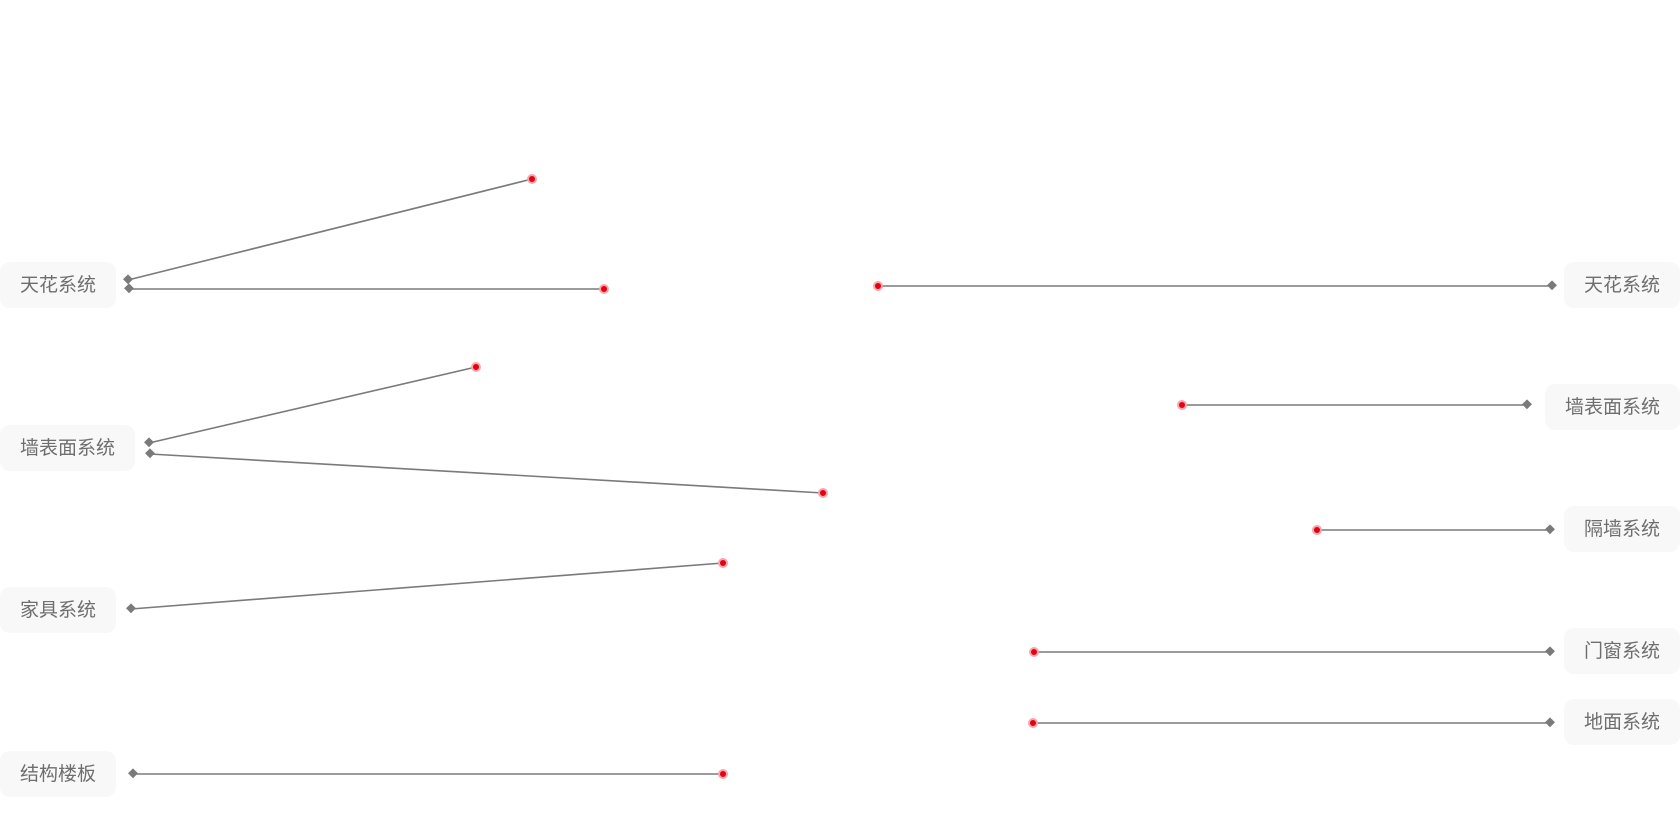 This screenshot has height=823, width=1680. I want to click on connector-left-furniture, so click(427, 586).